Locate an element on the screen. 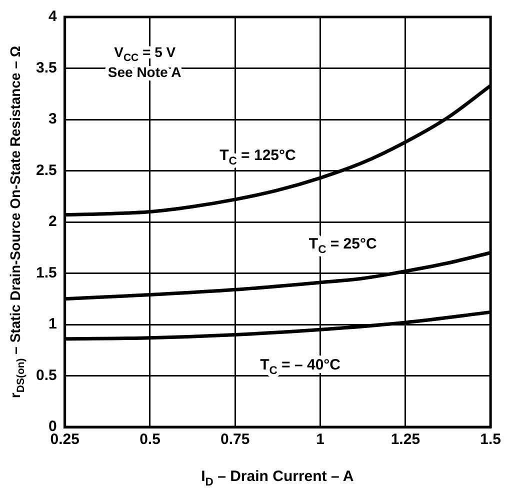 The image size is (505, 497). x-tick-label: 1.25 is located at coordinates (405, 439).